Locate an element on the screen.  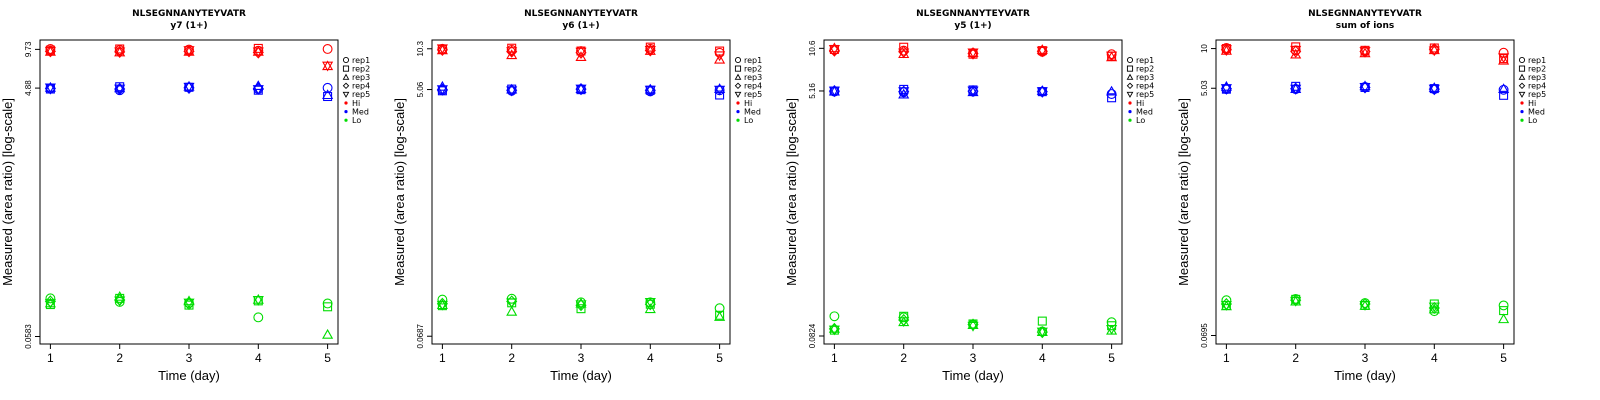
y-tick-label: 0.0687 is located at coordinates (420, 335).